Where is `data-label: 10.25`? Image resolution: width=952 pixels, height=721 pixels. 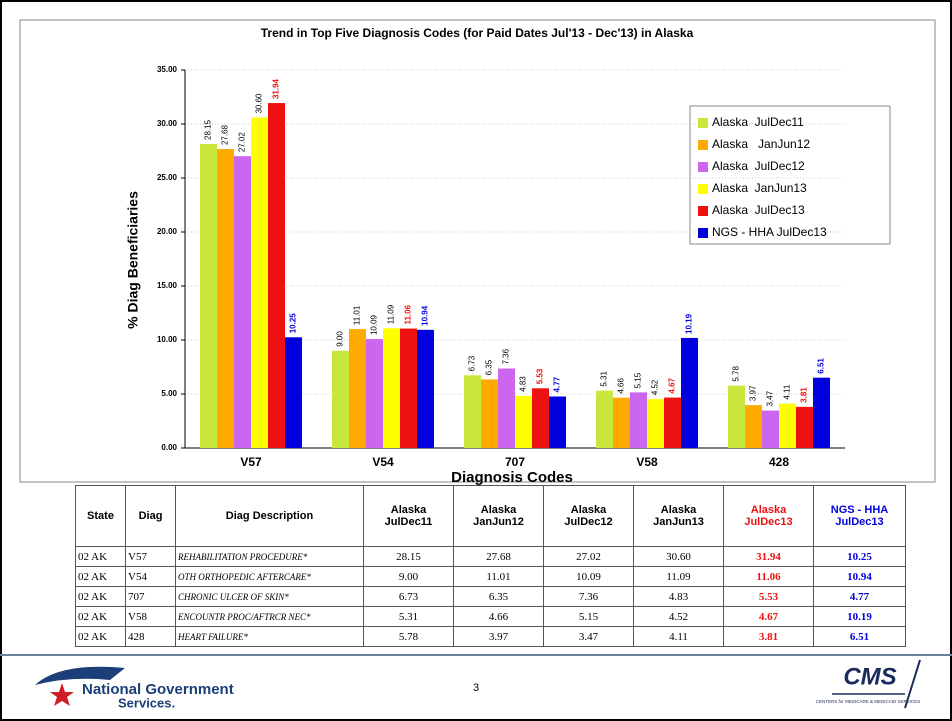 data-label: 10.25 is located at coordinates (293, 323).